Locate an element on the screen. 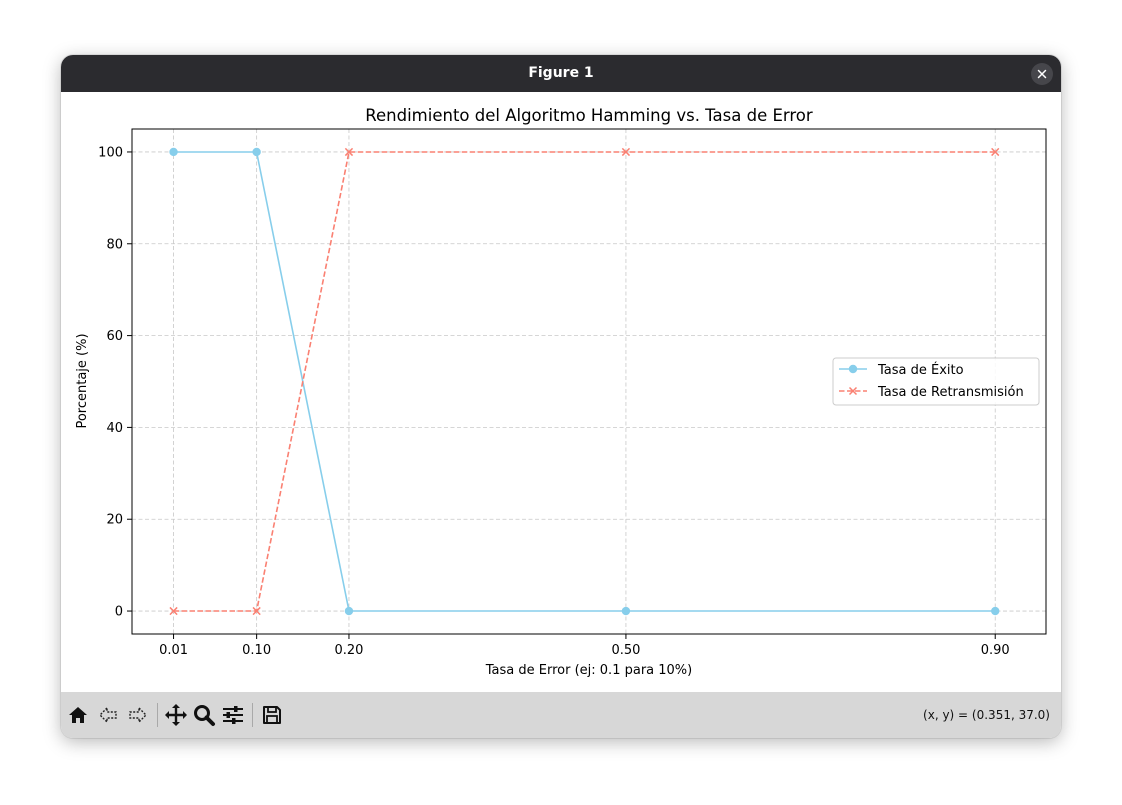 The height and width of the screenshot is (805, 1122). save-button is located at coordinates (272, 715).